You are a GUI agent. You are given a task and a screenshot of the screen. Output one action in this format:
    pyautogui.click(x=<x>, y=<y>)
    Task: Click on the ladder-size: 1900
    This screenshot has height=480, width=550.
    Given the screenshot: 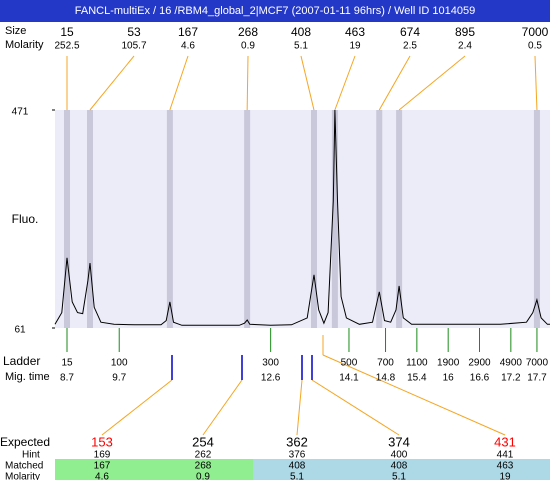 What is the action you would take?
    pyautogui.click(x=448, y=363)
    